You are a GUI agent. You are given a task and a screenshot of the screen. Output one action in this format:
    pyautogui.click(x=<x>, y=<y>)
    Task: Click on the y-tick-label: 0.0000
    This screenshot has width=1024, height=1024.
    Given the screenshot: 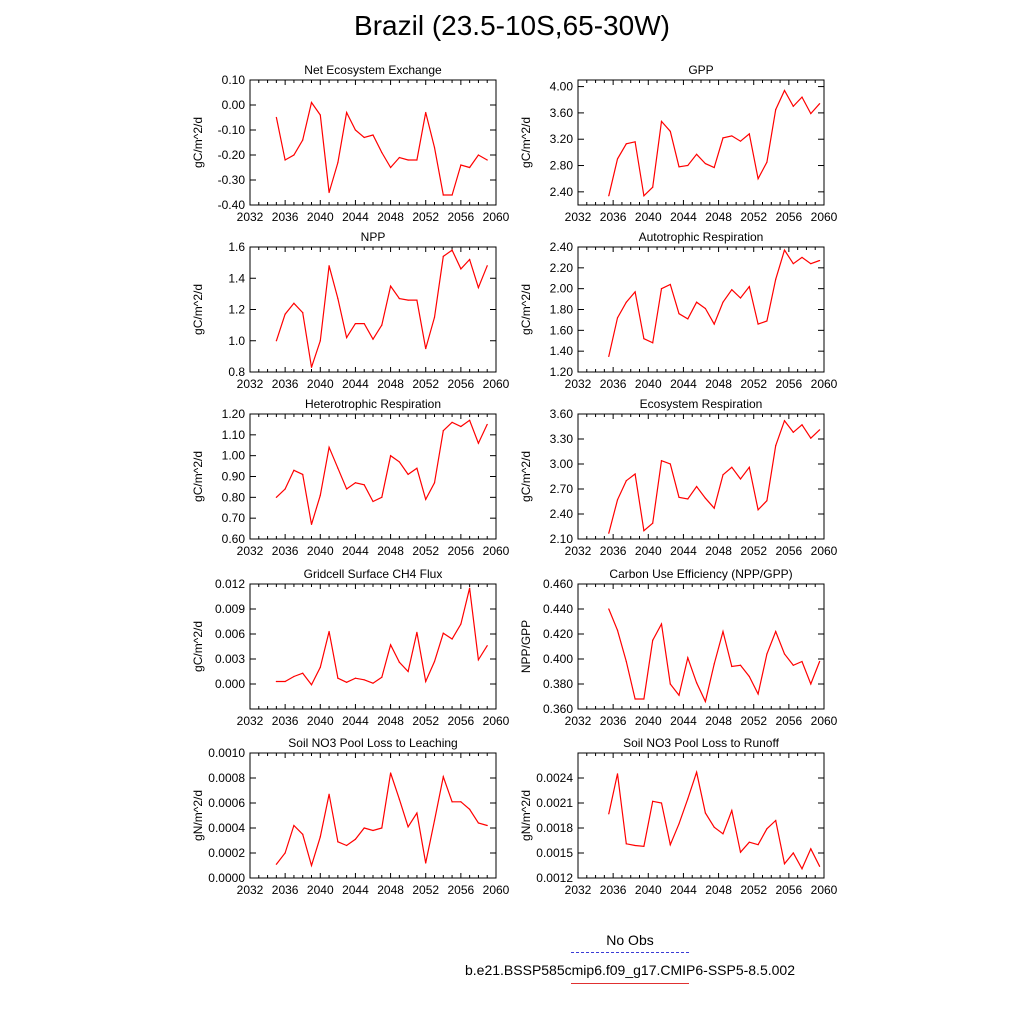 What is the action you would take?
    pyautogui.click(x=226, y=878)
    